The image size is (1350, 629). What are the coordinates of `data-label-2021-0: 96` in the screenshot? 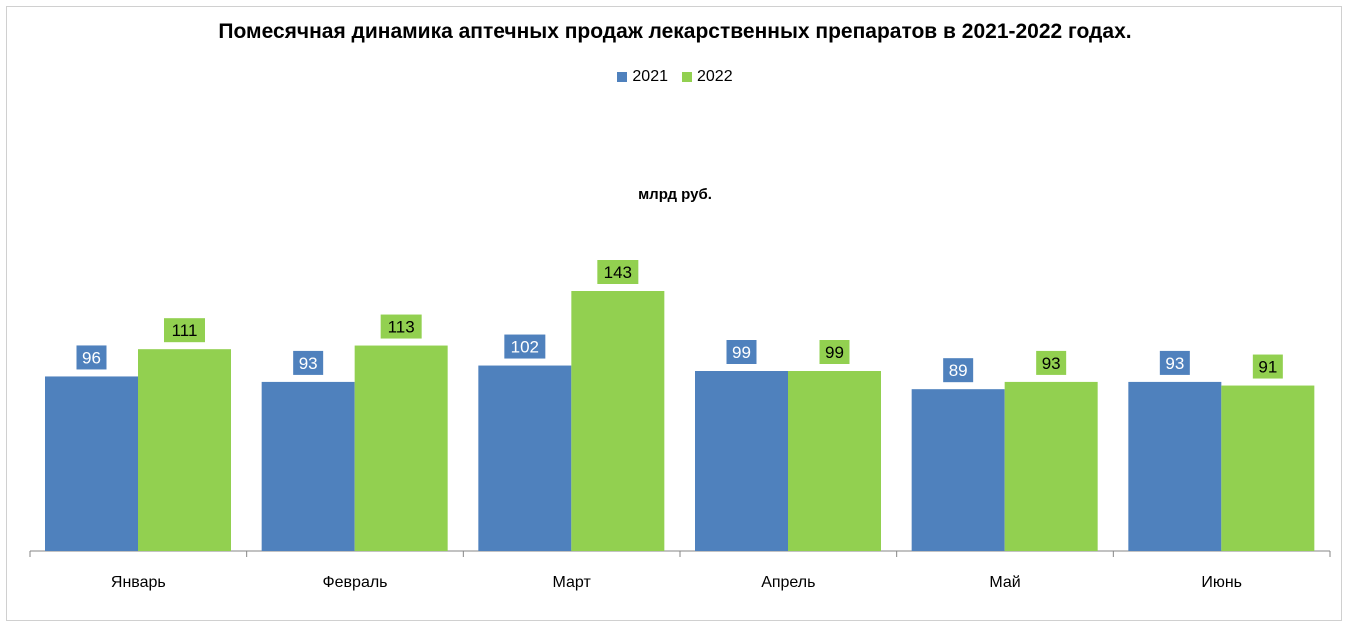 It's located at (91, 357).